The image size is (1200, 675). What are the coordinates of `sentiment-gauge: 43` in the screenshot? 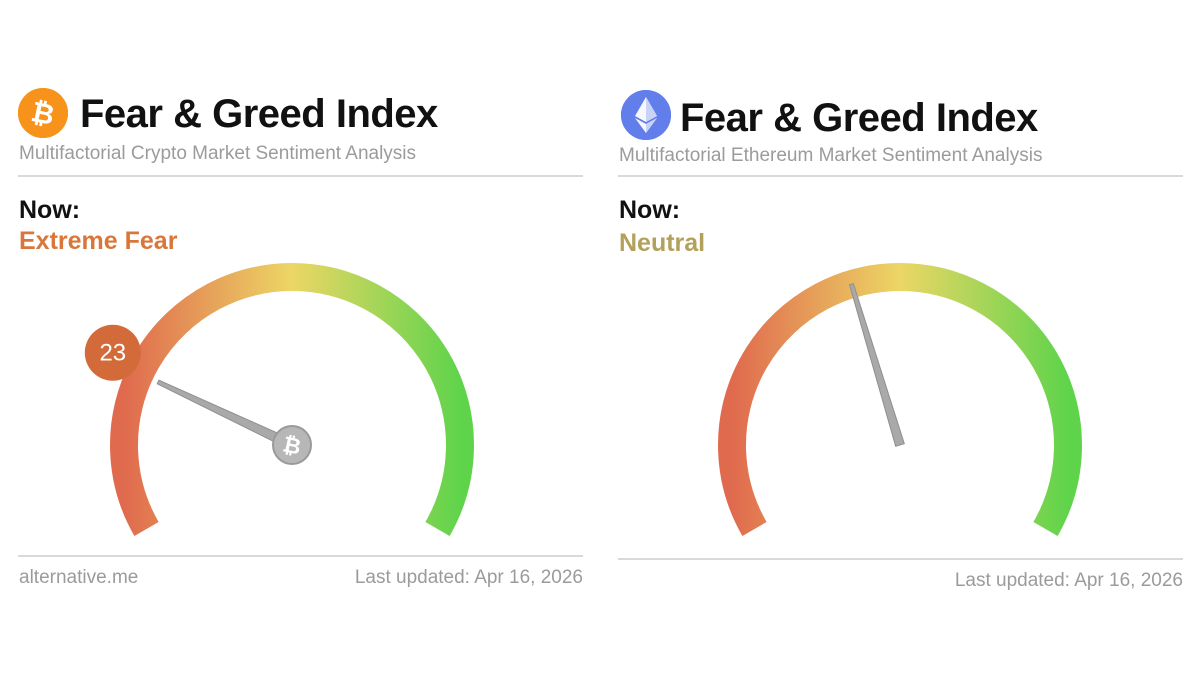 It's located at (900, 399).